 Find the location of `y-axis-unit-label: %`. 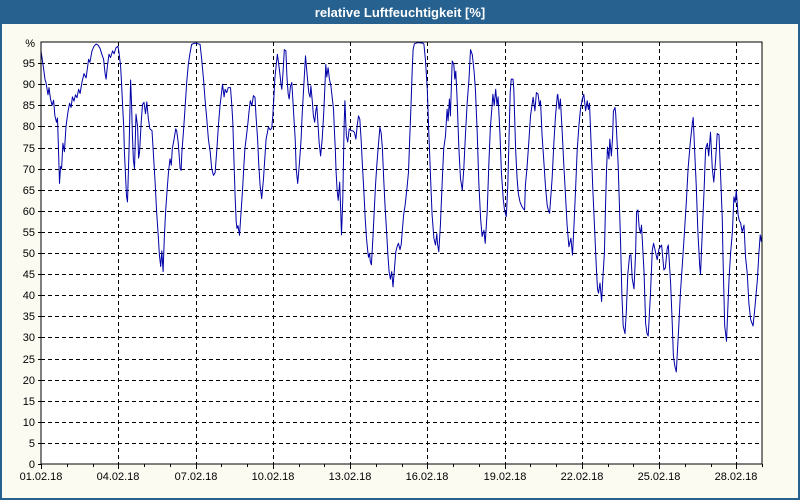

y-axis-unit-label: % is located at coordinates (30, 44).